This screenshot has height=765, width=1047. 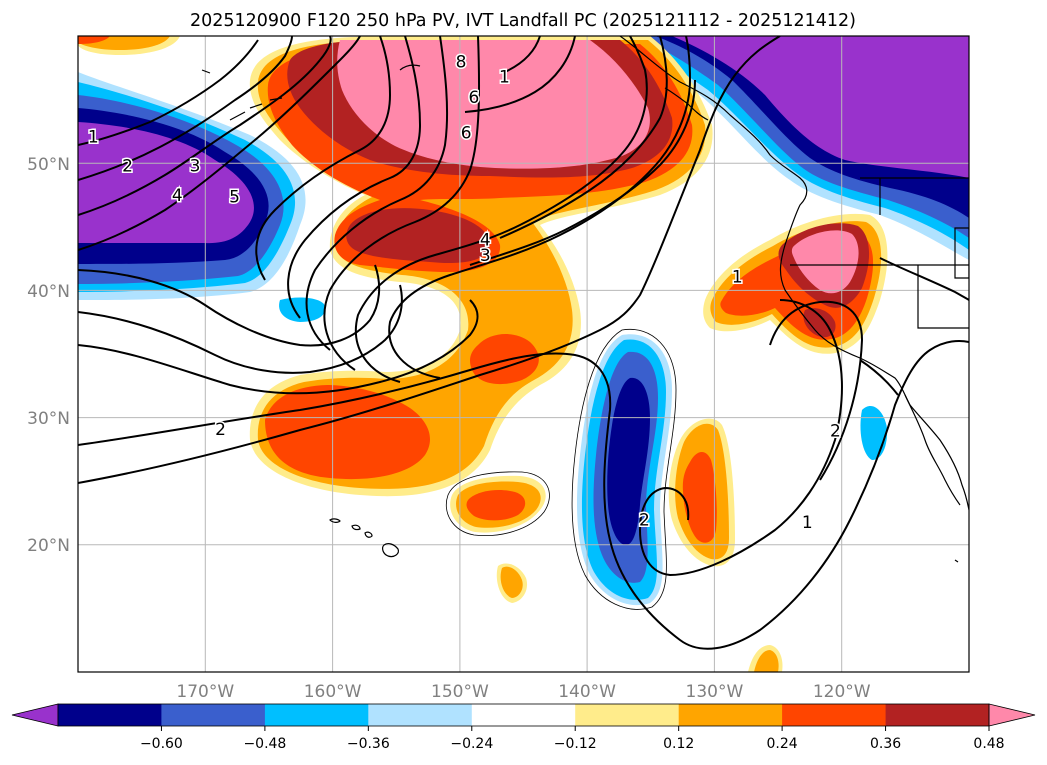 What do you see at coordinates (523, 692) in the screenshot?
I see `lon-tick-labels: 170°W 160°W 150°W 140°W 130°W 120°W` at bounding box center [523, 692].